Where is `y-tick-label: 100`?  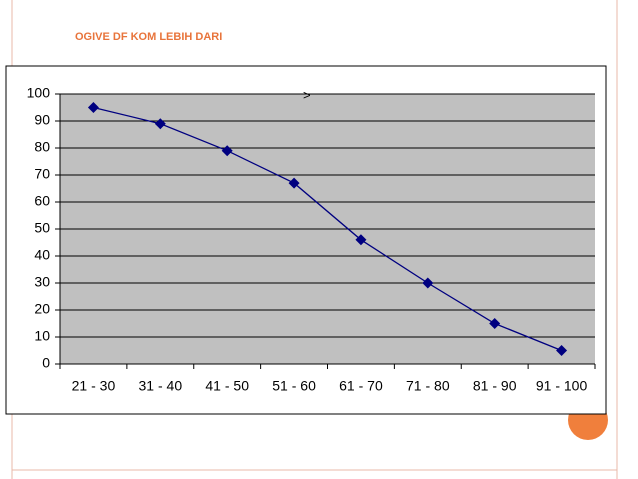
y-tick-label: 100 is located at coordinates (39, 93).